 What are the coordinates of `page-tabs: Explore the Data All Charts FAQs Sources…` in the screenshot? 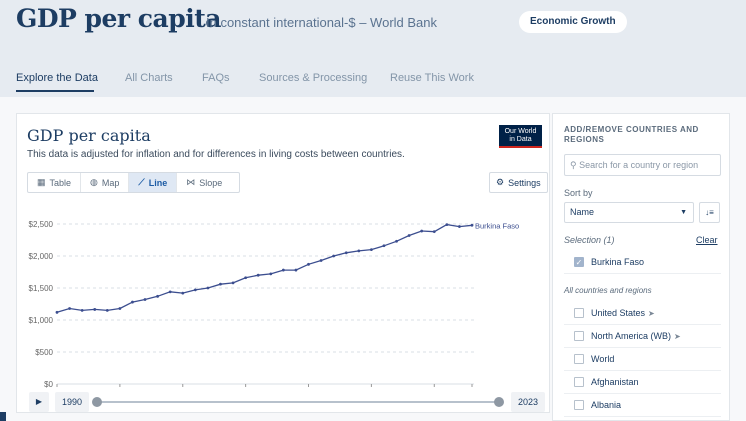 It's located at (373, 78).